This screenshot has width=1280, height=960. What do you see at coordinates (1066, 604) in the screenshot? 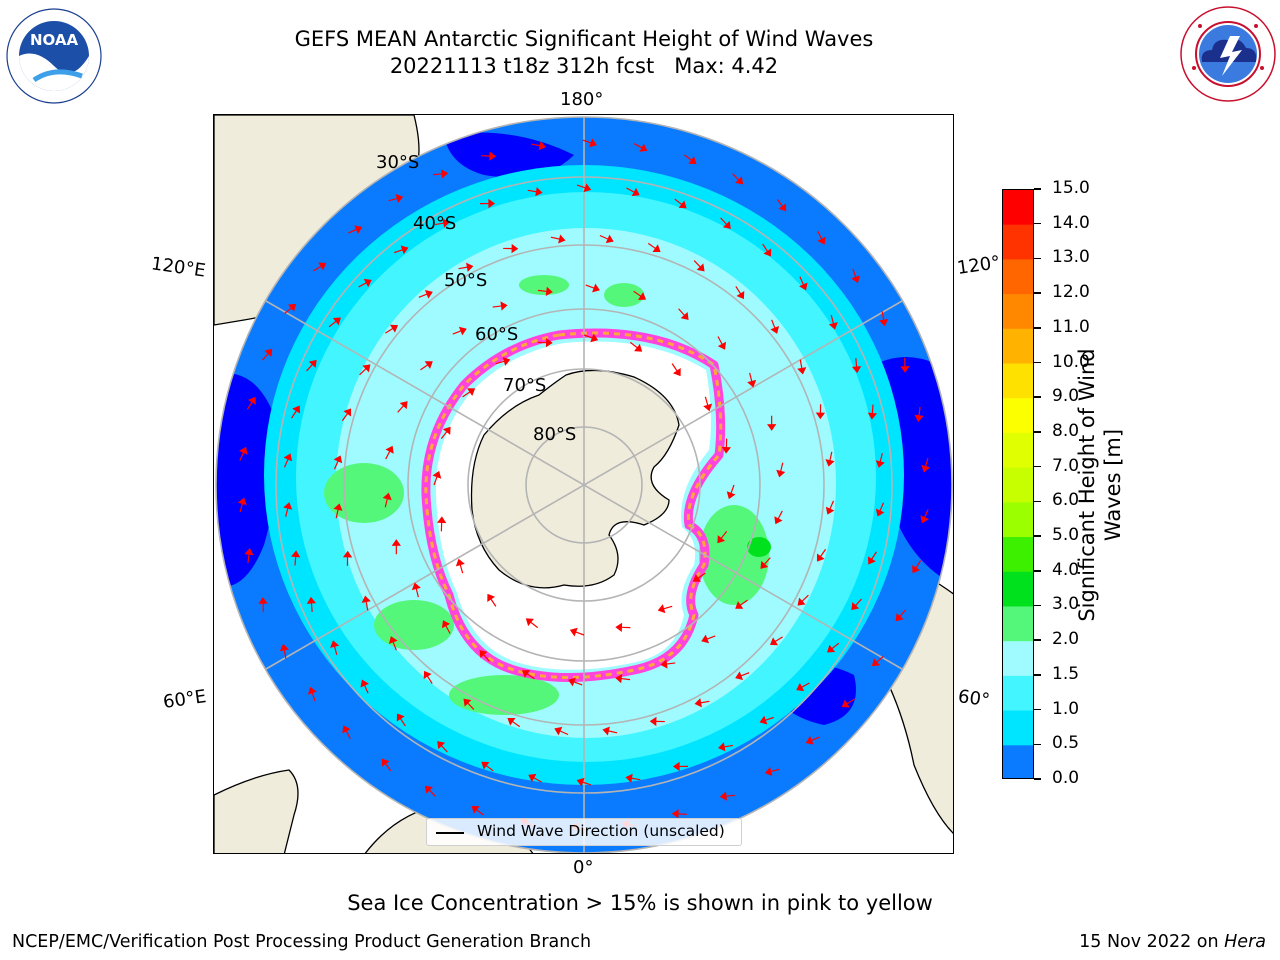
I see `colorbar-tick-label: 3.0` at bounding box center [1066, 604].